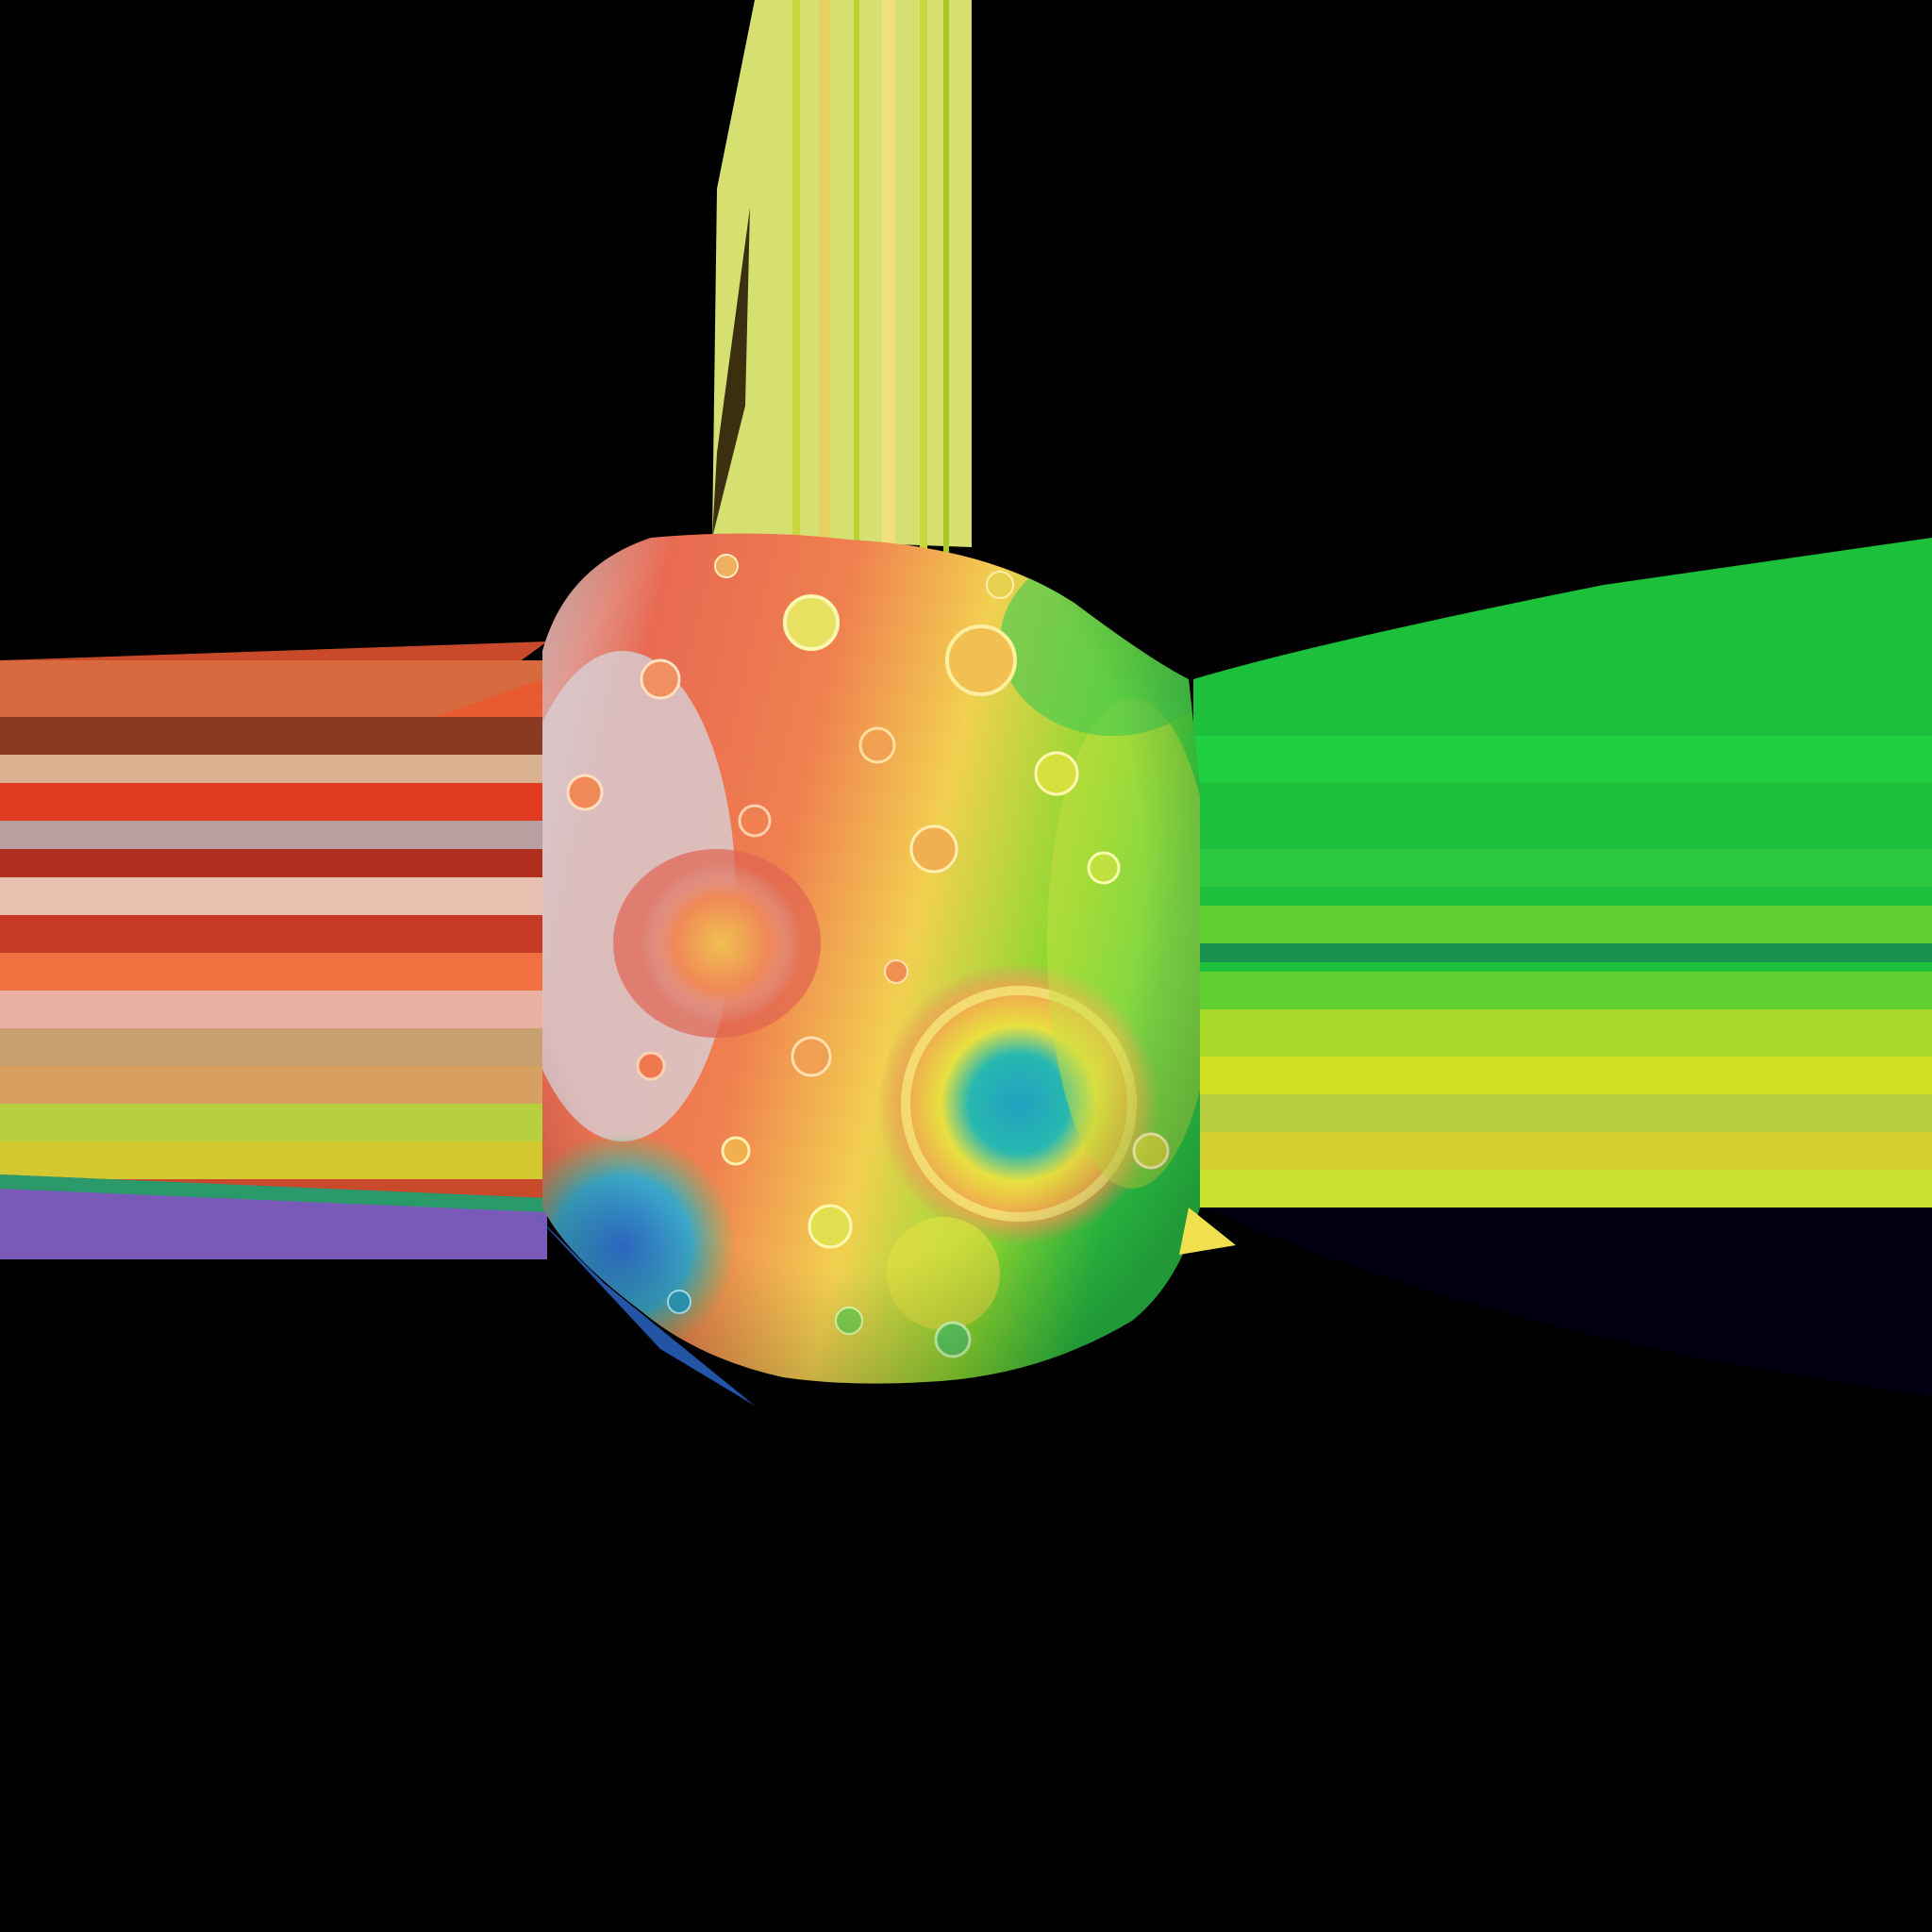 This screenshot has width=1932, height=1932. I want to click on top-streak, so click(842, 279).